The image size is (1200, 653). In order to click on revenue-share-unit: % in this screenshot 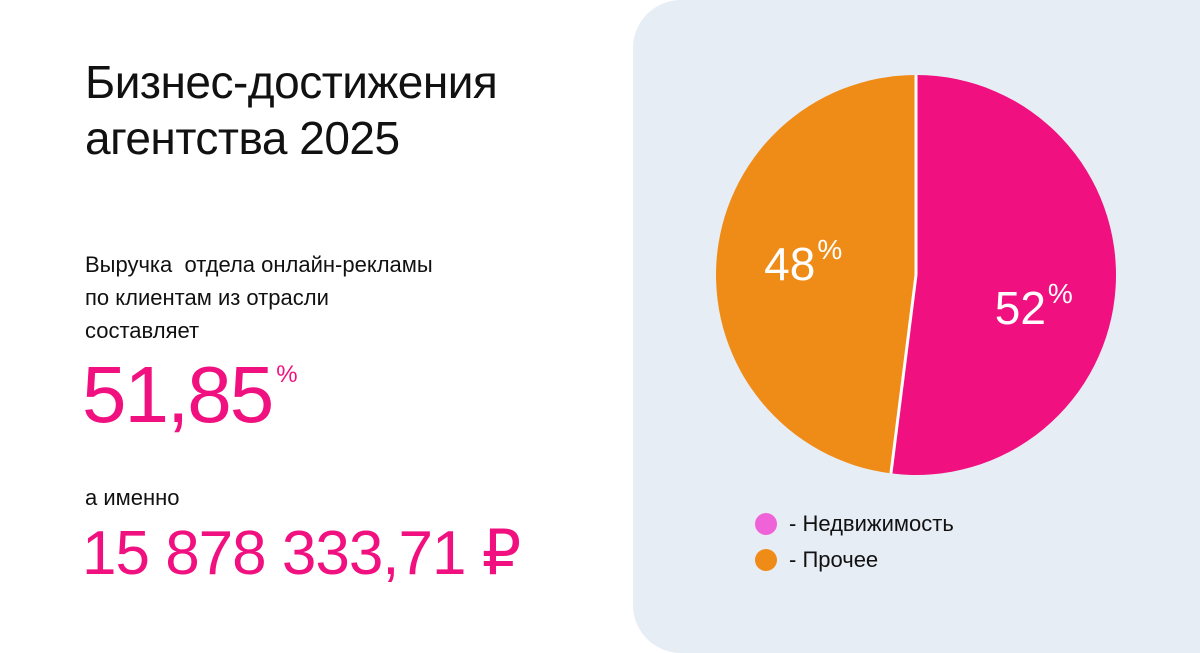, I will do `click(287, 374)`.